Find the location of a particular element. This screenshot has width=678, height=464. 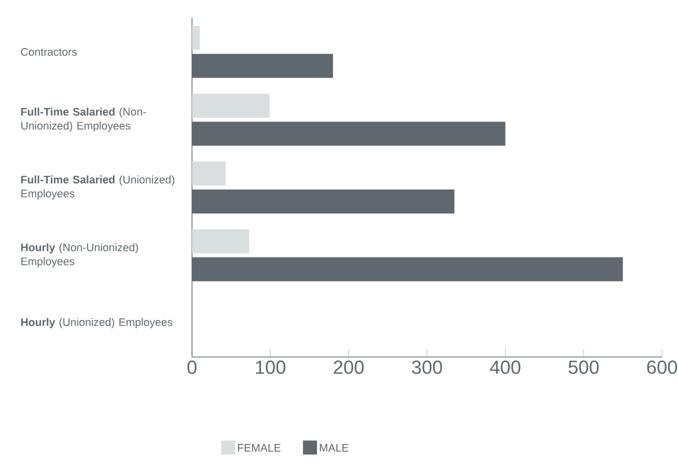

y-tick-label: Hourly (Non-Unionized) Employees is located at coordinates (79, 255).